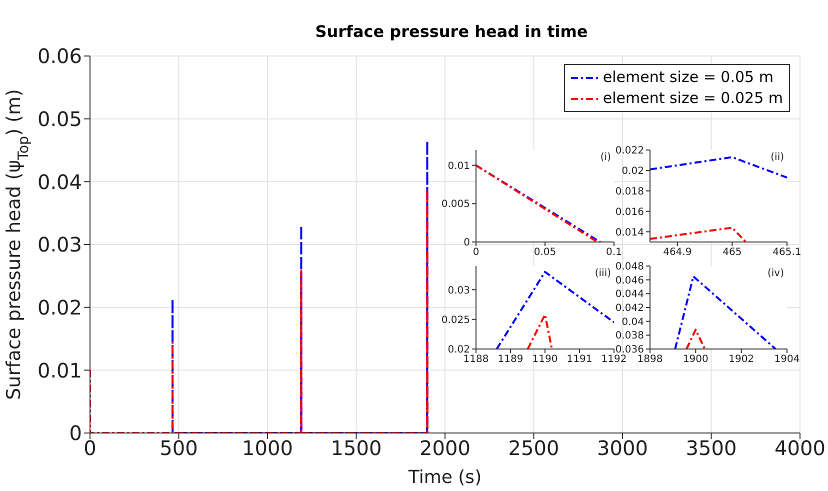 The width and height of the screenshot is (828, 491). Describe the element at coordinates (511, 360) in the screenshot. I see `x-tick-label: 1189` at that location.